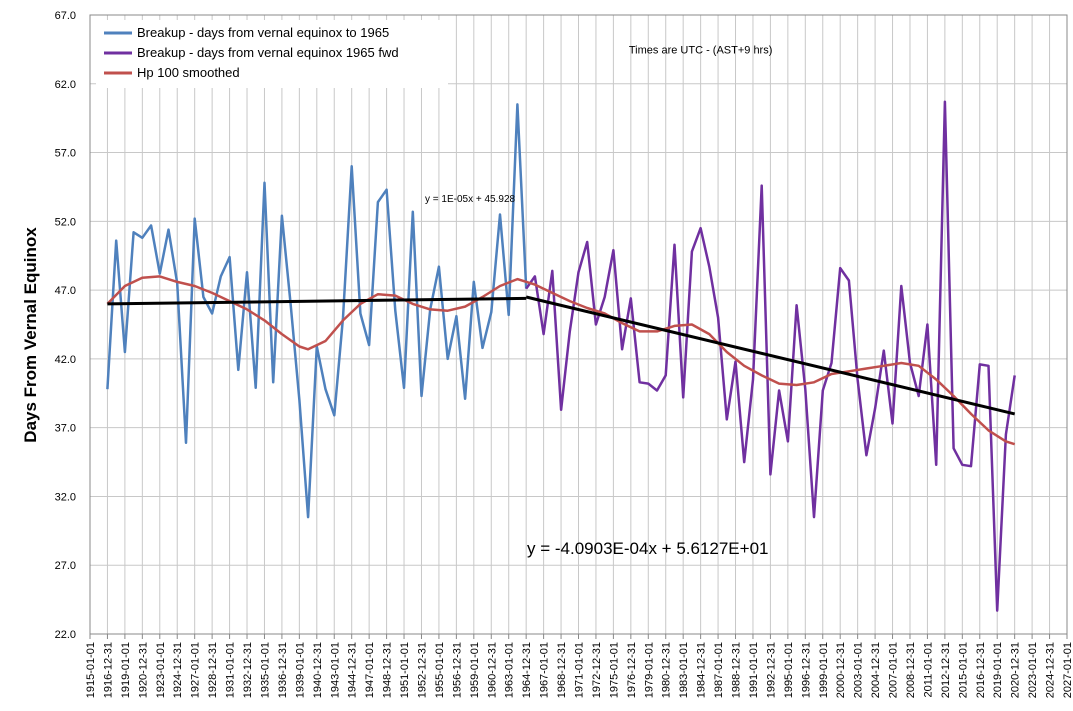 Image resolution: width=1073 pixels, height=711 pixels. Describe the element at coordinates (475, 670) in the screenshot. I see `x-tick-label: 1959-01-01` at that location.